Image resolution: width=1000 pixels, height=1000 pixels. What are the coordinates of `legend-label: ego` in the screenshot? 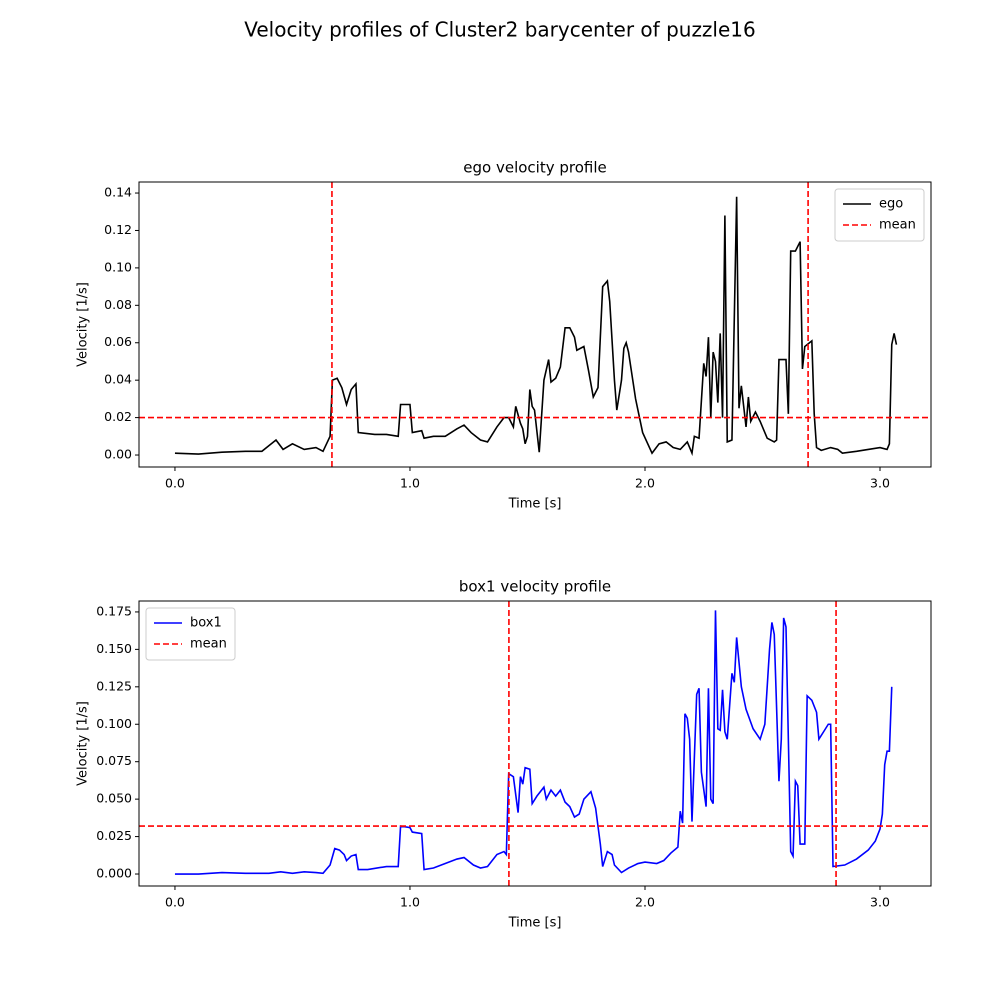 It's located at (891, 204).